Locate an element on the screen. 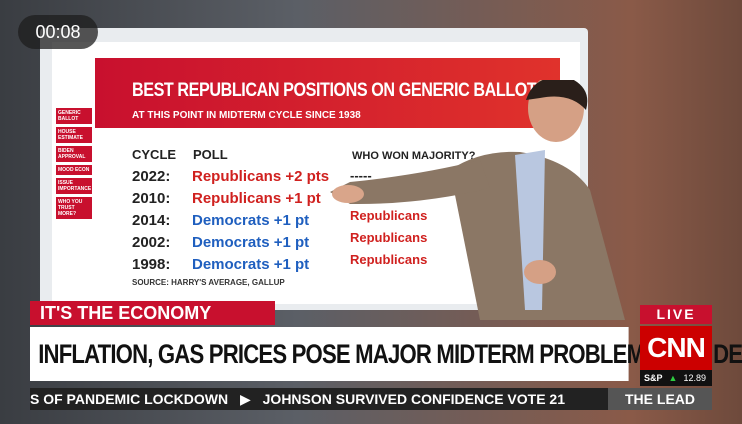 The width and height of the screenshot is (742, 424). show-name: THE LEAD is located at coordinates (660, 399).